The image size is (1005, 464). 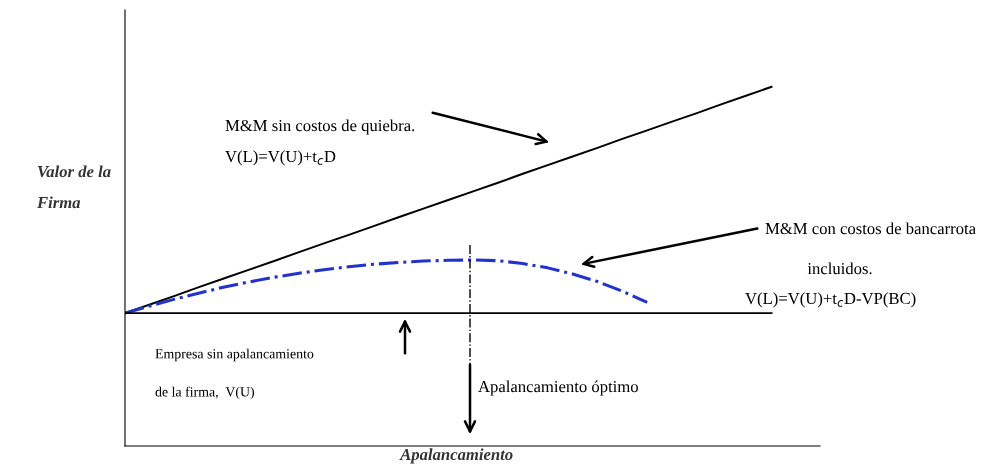 I want to click on y-axis-title: Valor de la Firma, so click(x=73, y=187).